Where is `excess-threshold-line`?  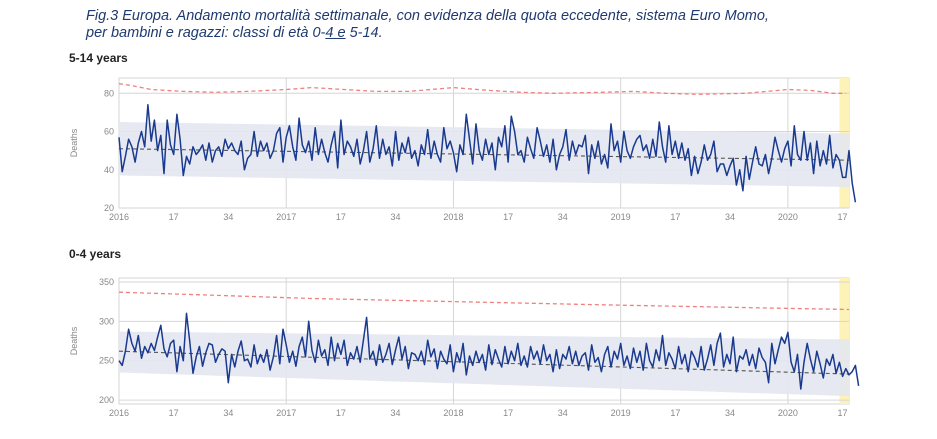 excess-threshold-line is located at coordinates (482, 89).